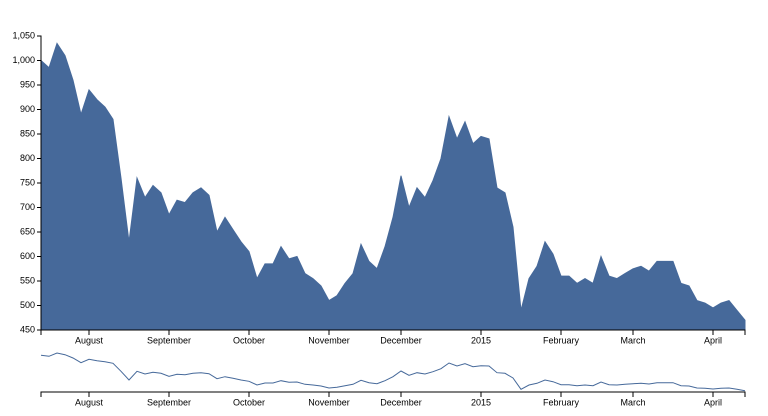 The width and height of the screenshot is (768, 416). Describe the element at coordinates (249, 340) in the screenshot. I see `x-tick-label: October` at that location.